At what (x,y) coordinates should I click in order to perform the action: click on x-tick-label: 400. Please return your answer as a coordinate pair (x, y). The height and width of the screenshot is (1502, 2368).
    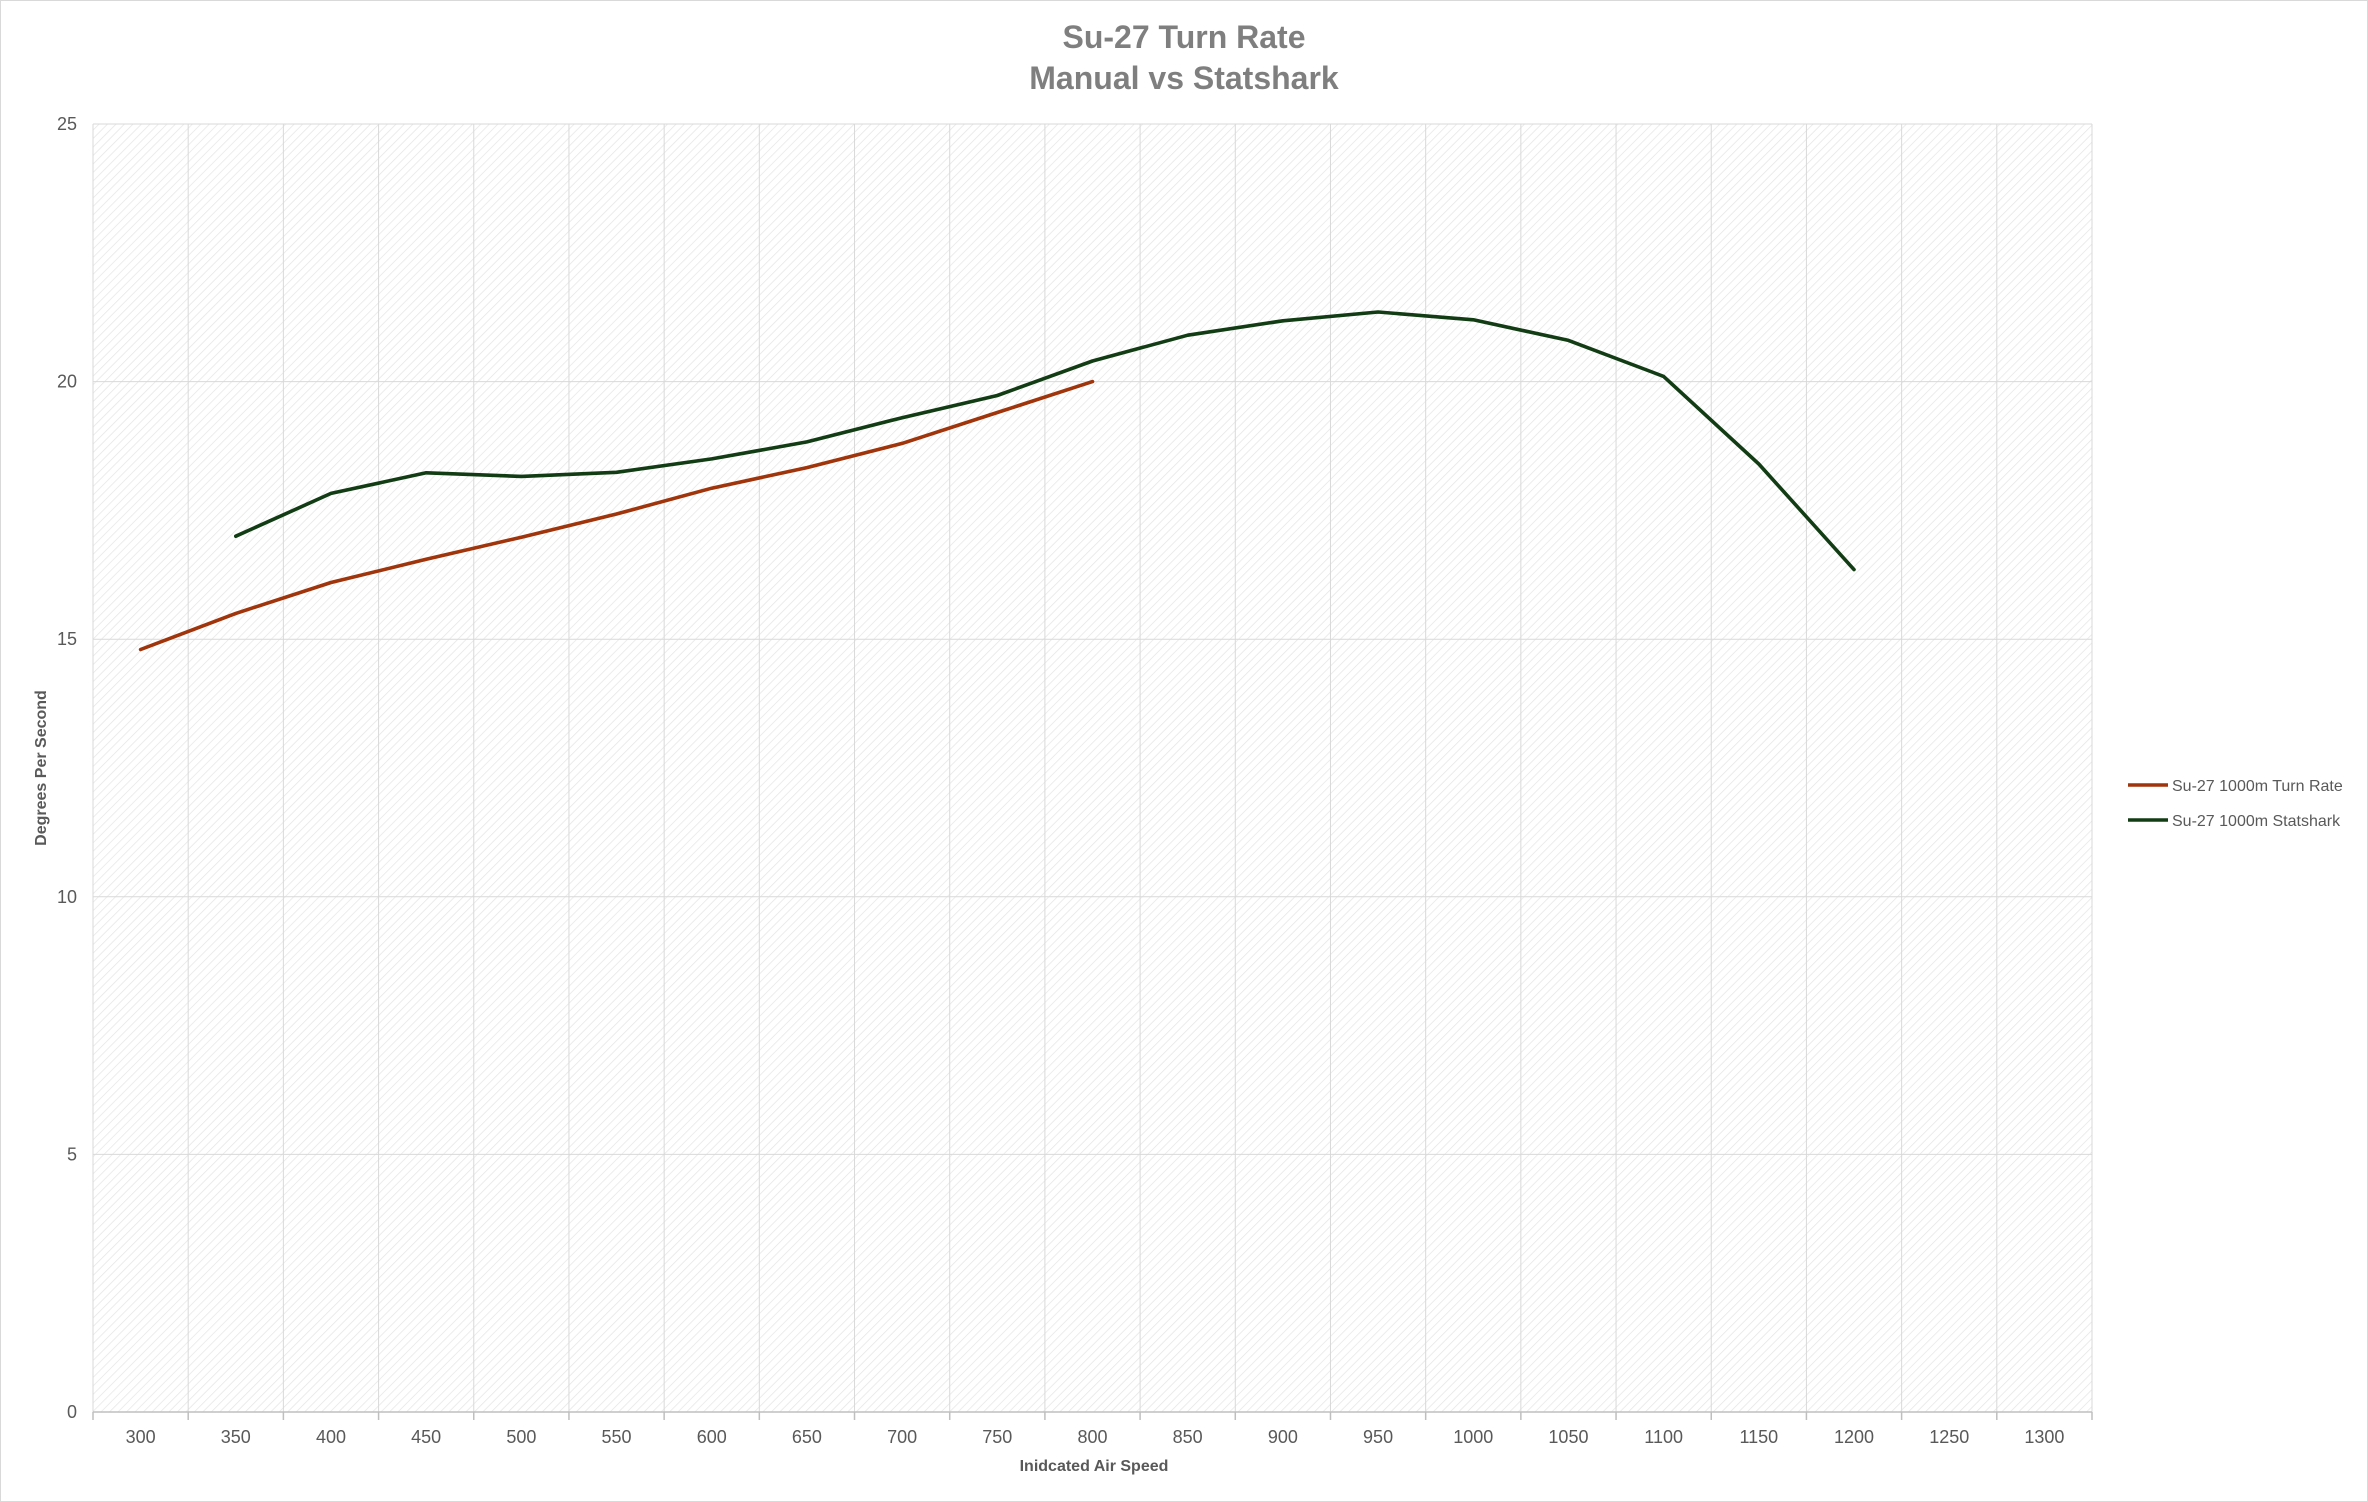
    Looking at the image, I should click on (331, 1437).